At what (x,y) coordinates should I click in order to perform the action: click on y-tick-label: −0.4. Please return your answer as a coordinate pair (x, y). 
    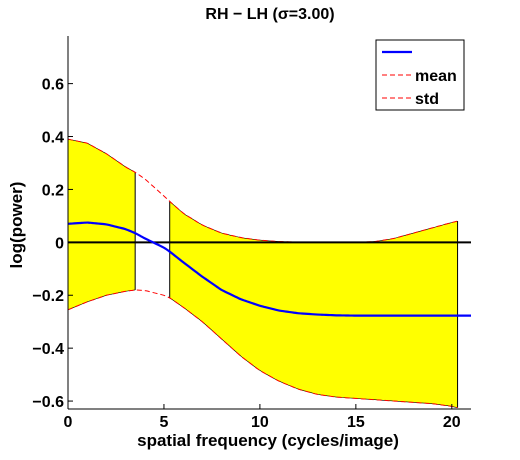
    Looking at the image, I should click on (48, 349).